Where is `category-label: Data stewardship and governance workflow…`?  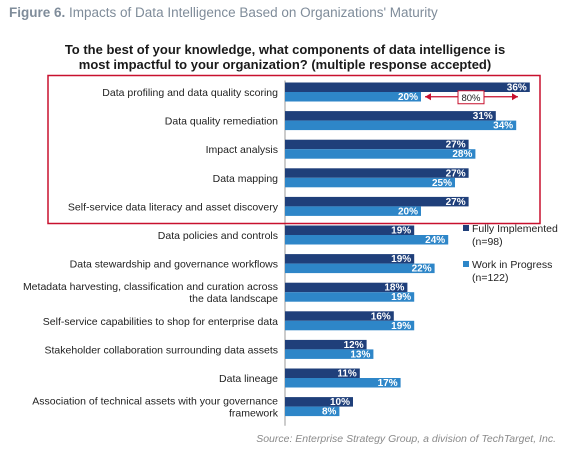 category-label: Data stewardship and governance workflow… is located at coordinates (174, 265).